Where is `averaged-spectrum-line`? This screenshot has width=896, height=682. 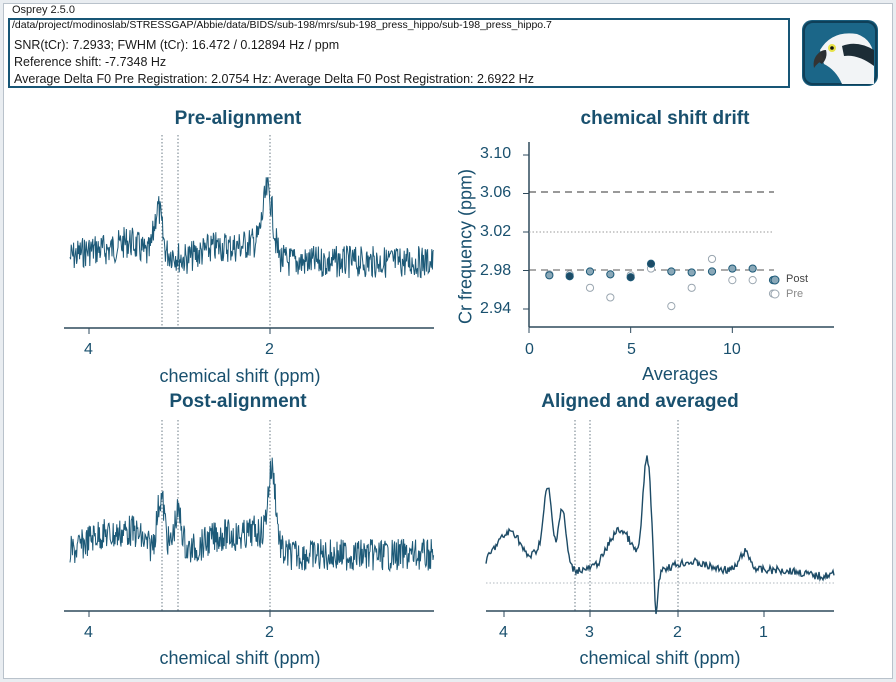
averaged-spectrum-line is located at coordinates (660, 535).